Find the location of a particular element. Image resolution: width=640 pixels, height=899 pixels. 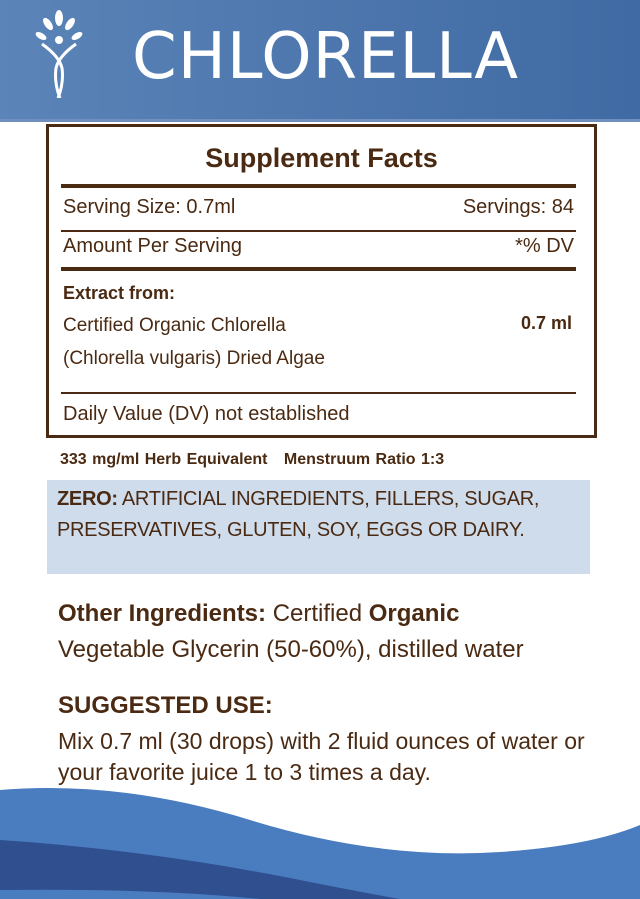

suggested-use-label: SUGGESTED USE: is located at coordinates (165, 705).